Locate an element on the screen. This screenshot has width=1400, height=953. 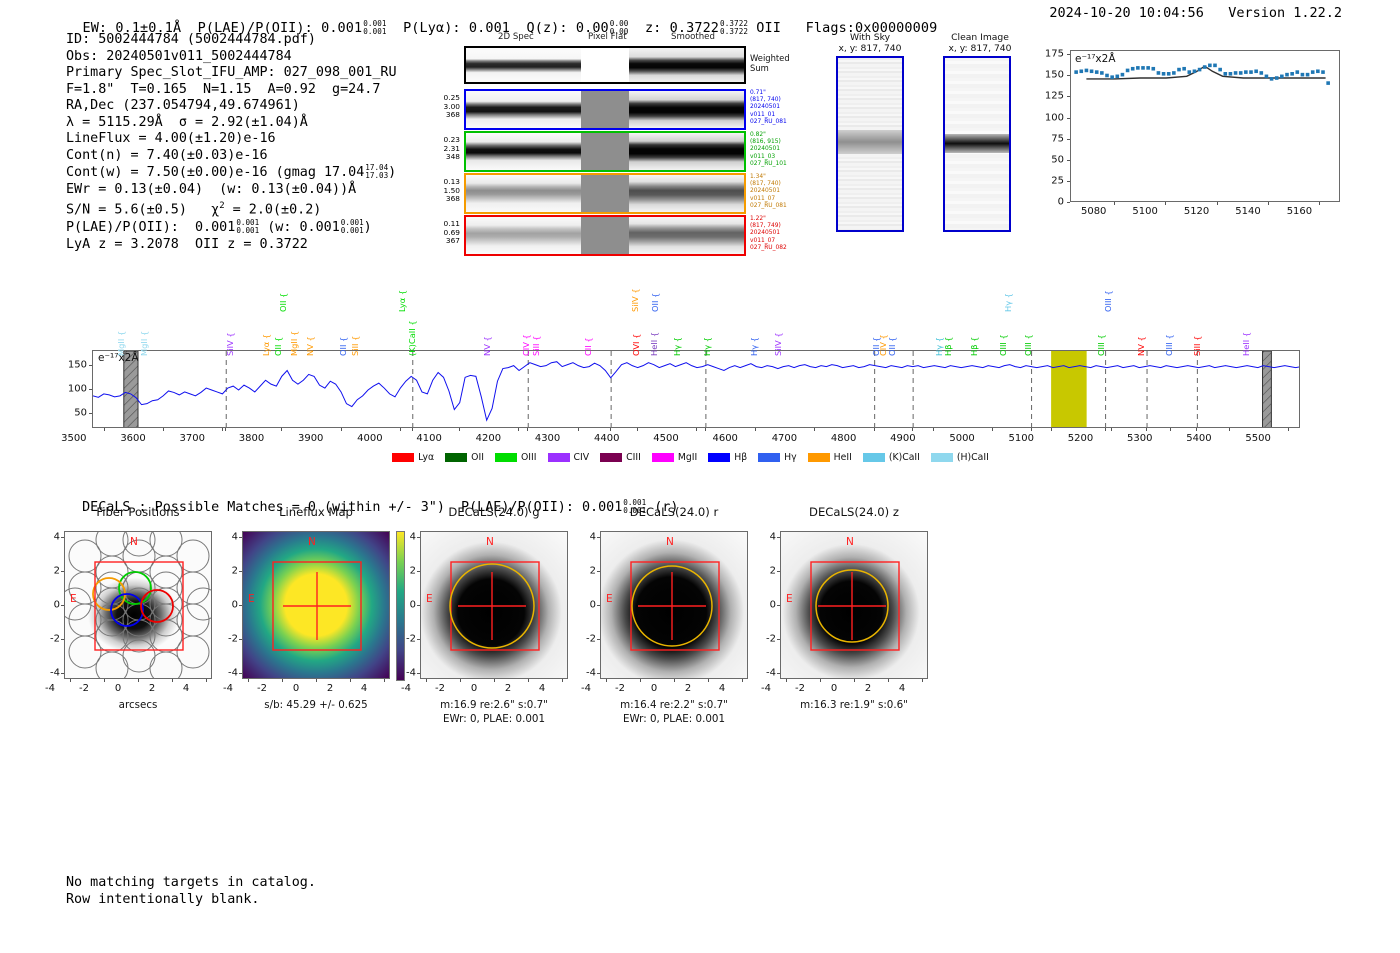
legend-item: MgII is located at coordinates (674, 457).